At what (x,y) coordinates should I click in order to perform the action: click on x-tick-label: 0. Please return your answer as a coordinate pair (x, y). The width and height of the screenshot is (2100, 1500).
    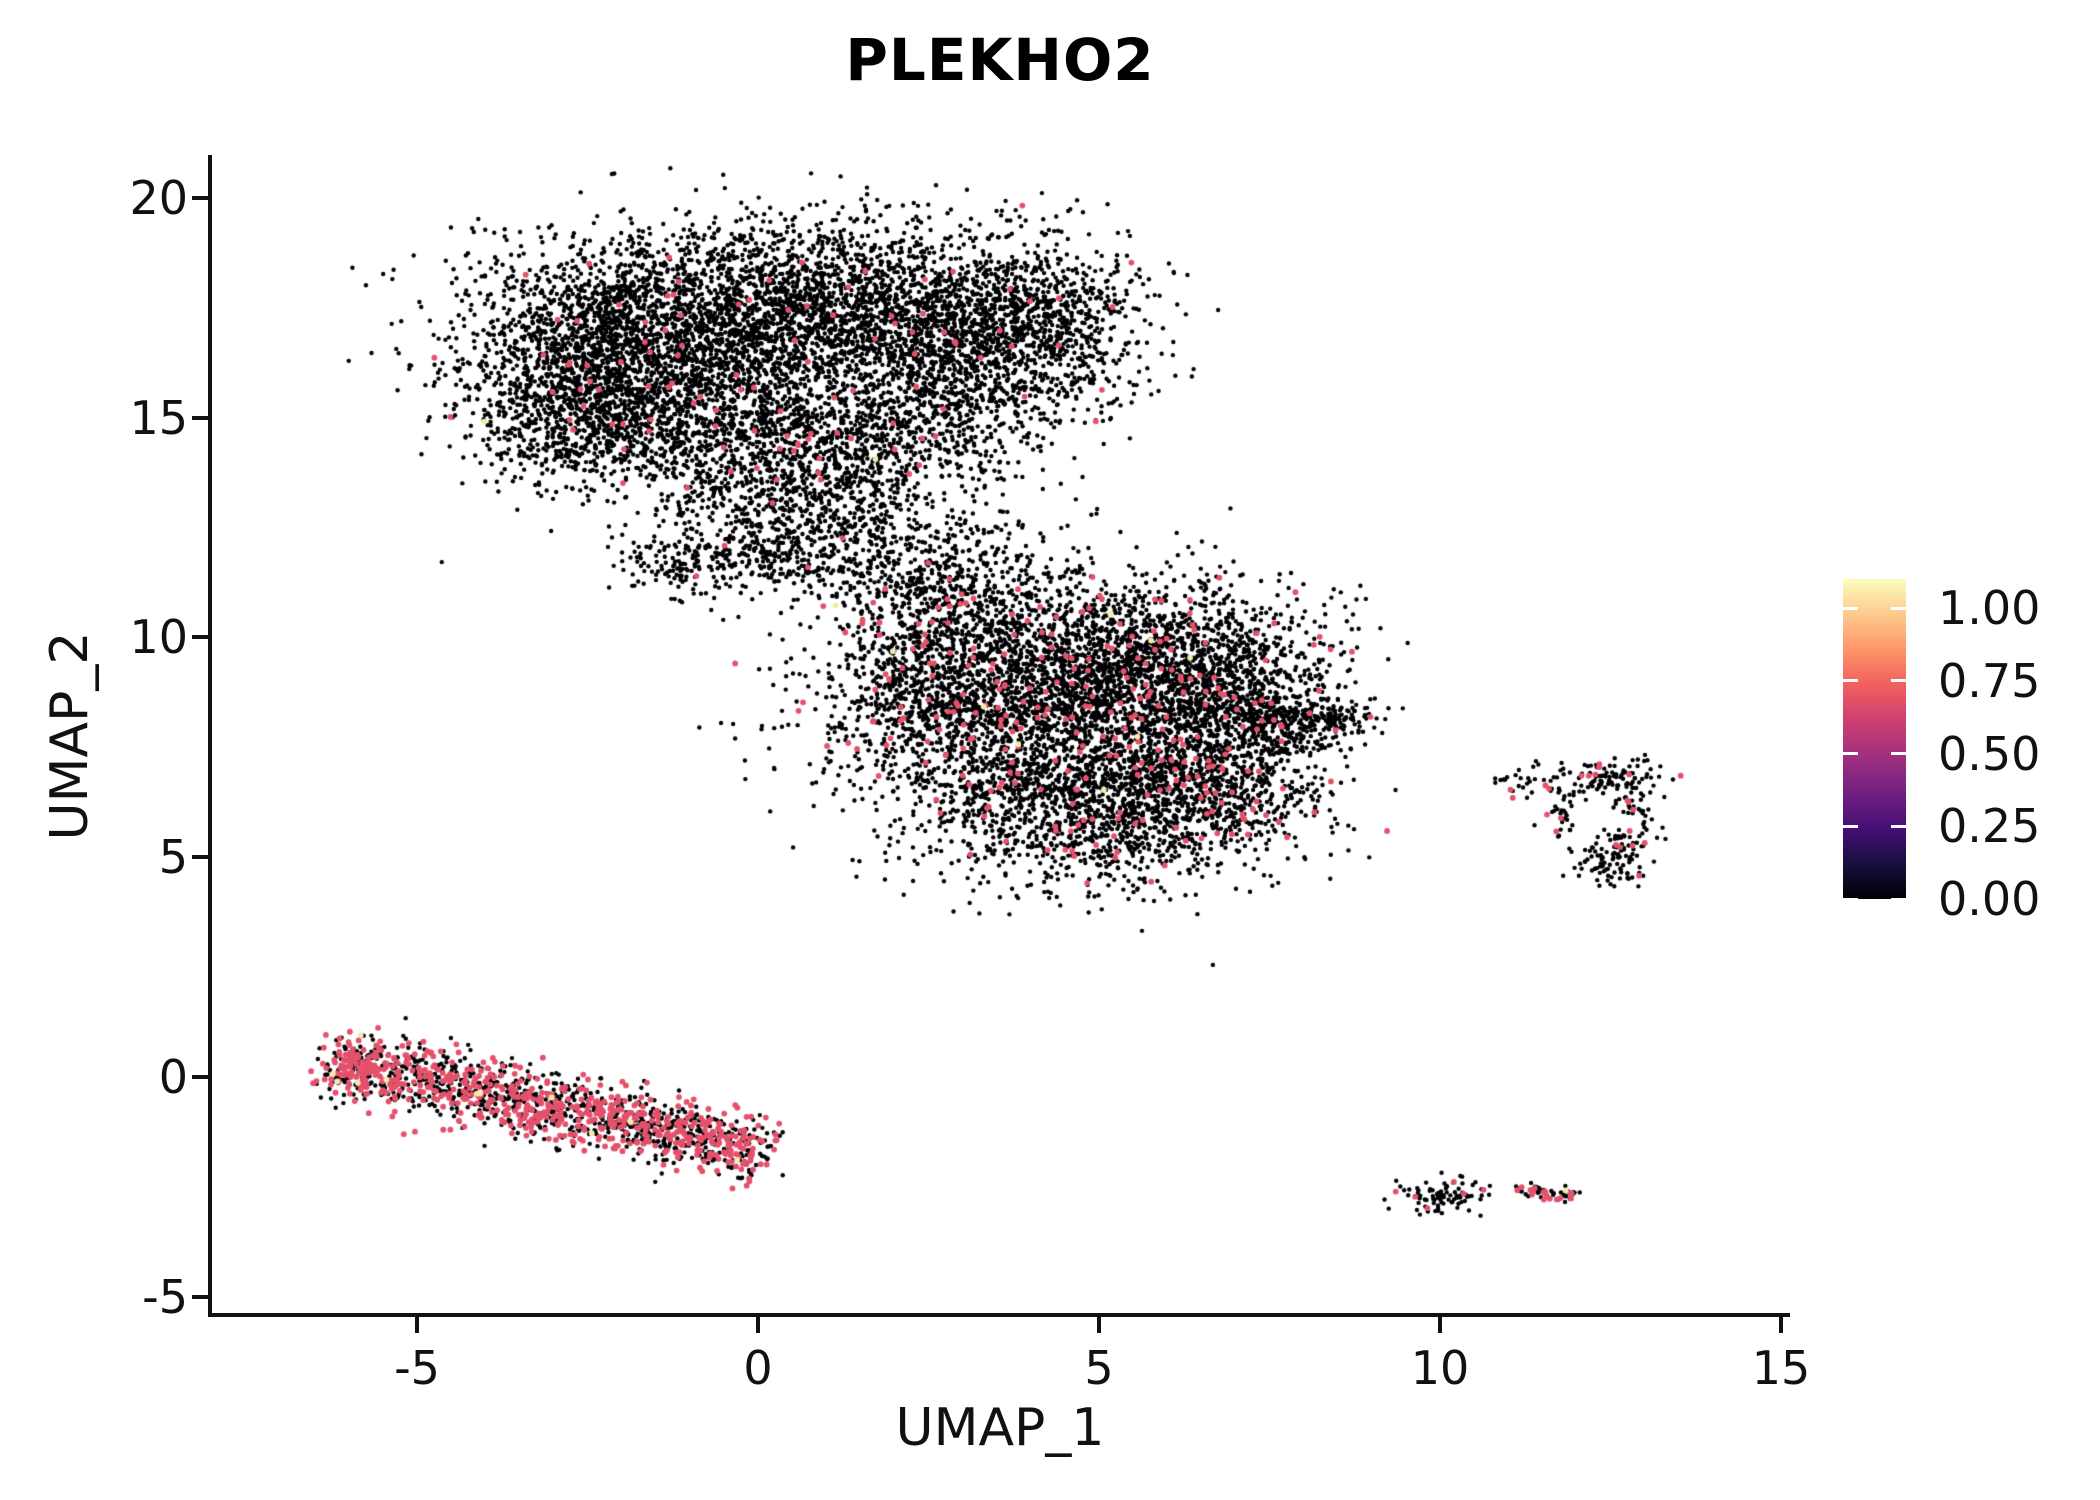
    Looking at the image, I should click on (758, 1368).